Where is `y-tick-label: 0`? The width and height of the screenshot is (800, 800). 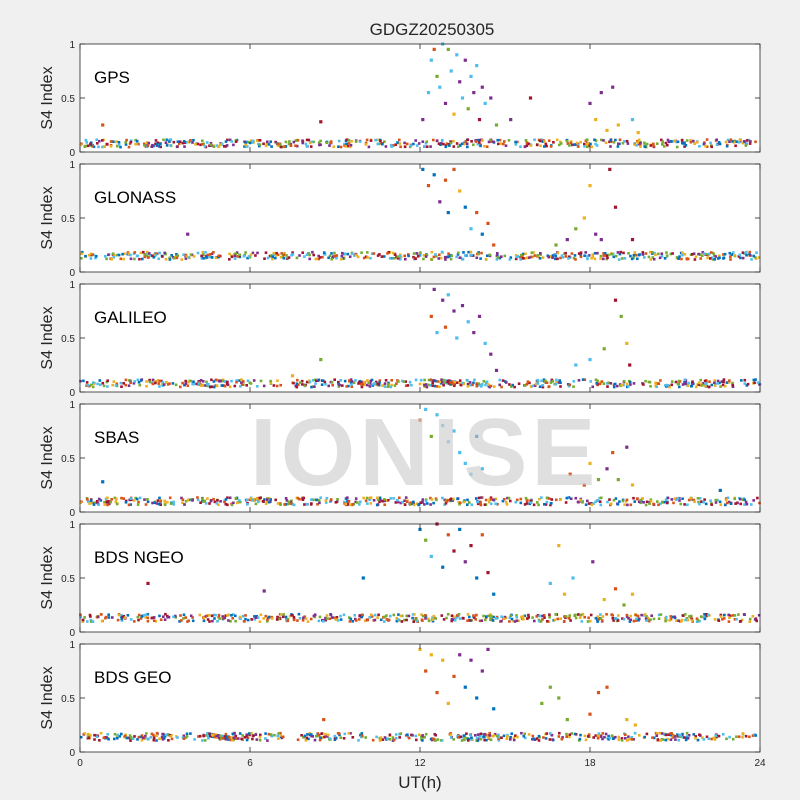
y-tick-label: 0 is located at coordinates (72, 393).